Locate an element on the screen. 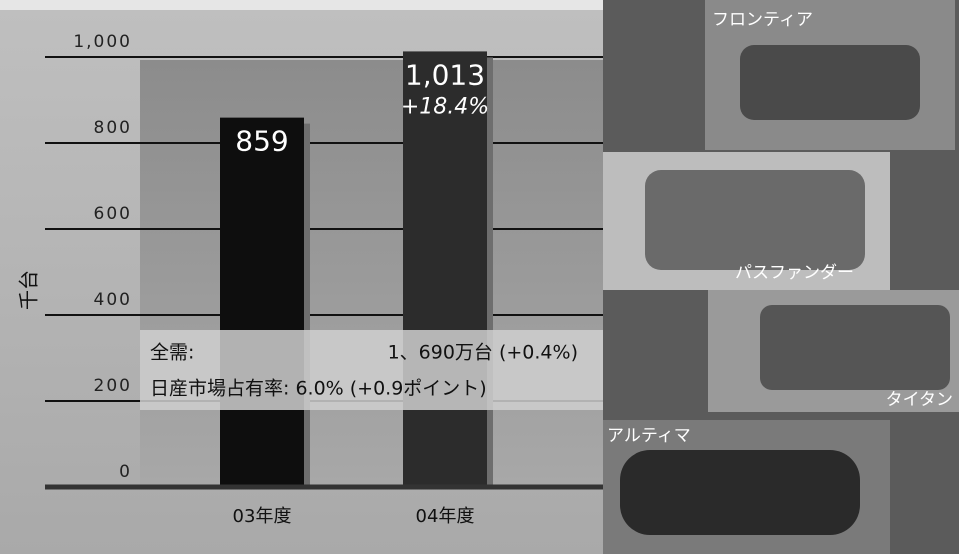 The height and width of the screenshot is (558, 959). info-text: 日産市場占有率: 6.0% (+0.9ポイント) is located at coordinates (318, 389).